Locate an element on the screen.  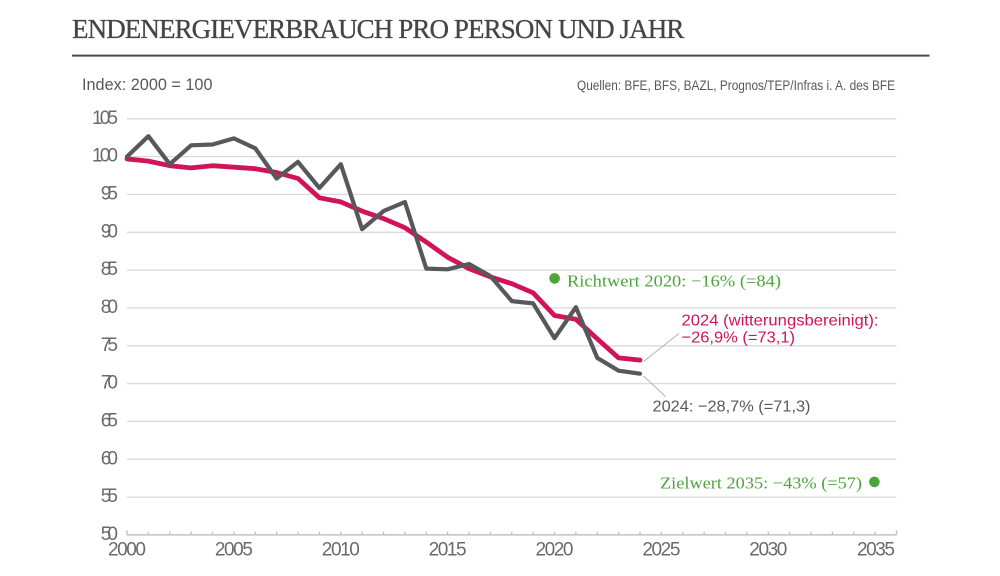
svg-text: 2035 is located at coordinates (876, 550).